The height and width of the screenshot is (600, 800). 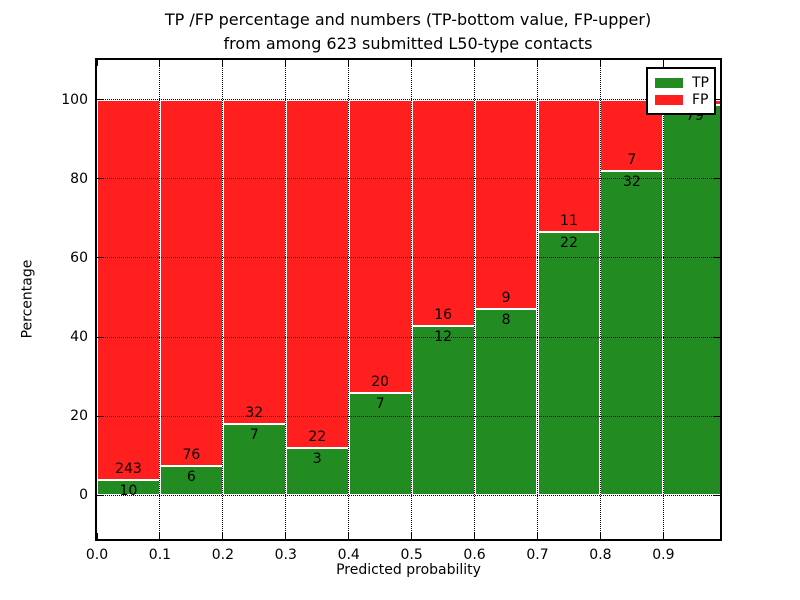 What do you see at coordinates (682, 99) in the screenshot?
I see `legend-item-fp: FP` at bounding box center [682, 99].